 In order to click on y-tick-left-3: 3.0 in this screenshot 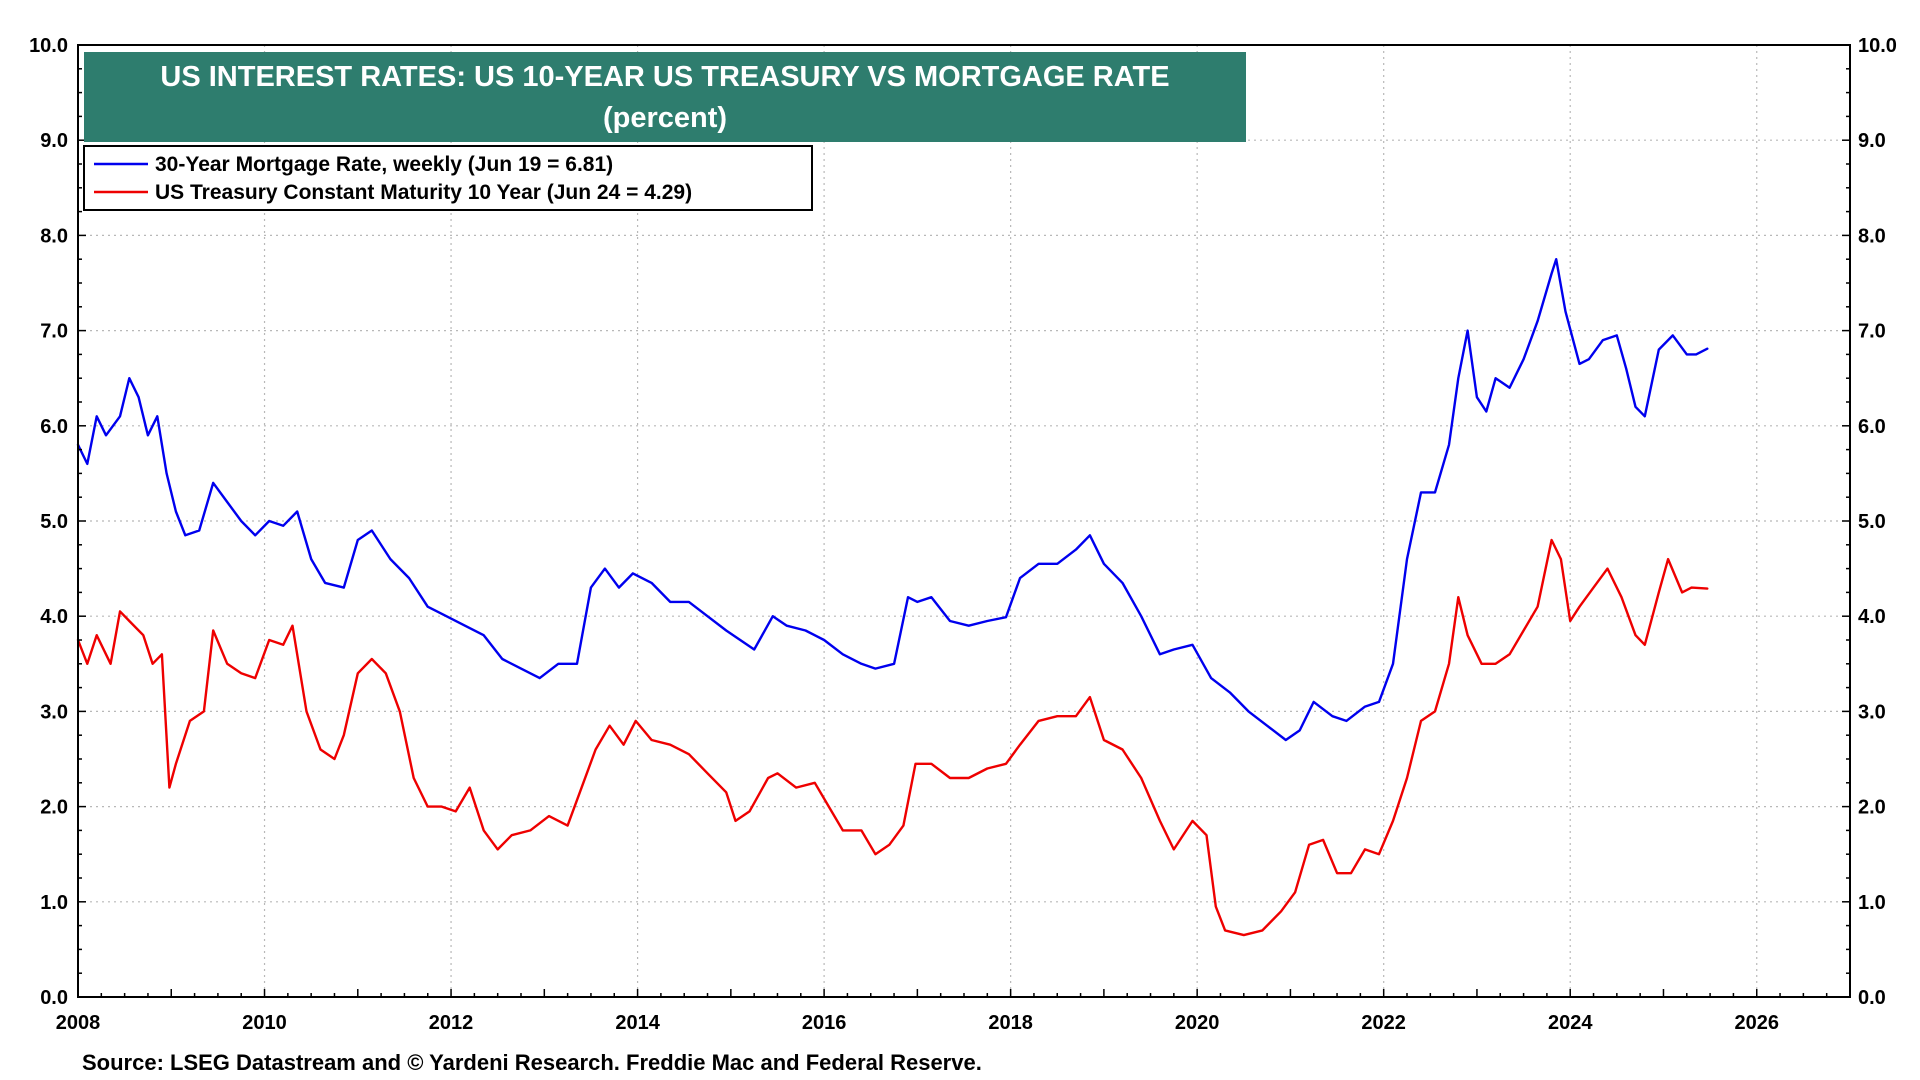, I will do `click(54, 712)`.